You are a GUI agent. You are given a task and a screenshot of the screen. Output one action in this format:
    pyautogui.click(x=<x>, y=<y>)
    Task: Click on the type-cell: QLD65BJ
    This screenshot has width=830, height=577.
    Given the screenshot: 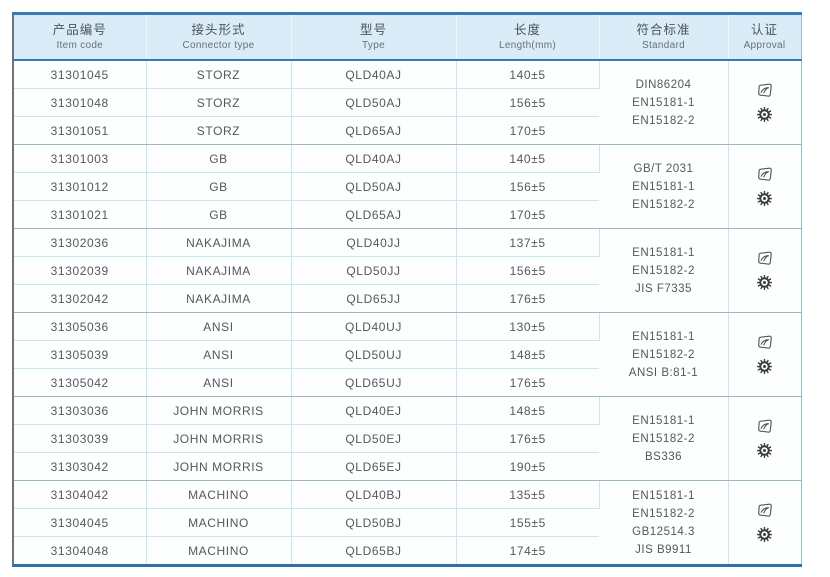 What is the action you would take?
    pyautogui.click(x=374, y=551)
    